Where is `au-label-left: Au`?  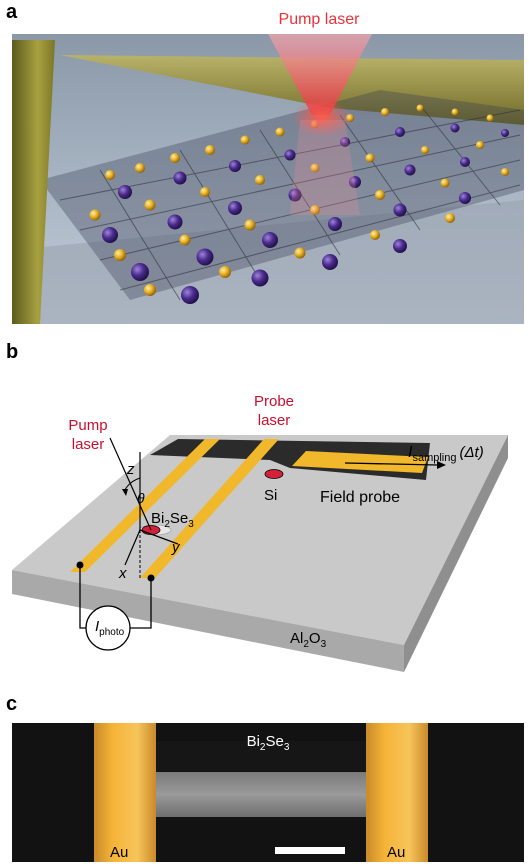 au-label-left: Au is located at coordinates (119, 852).